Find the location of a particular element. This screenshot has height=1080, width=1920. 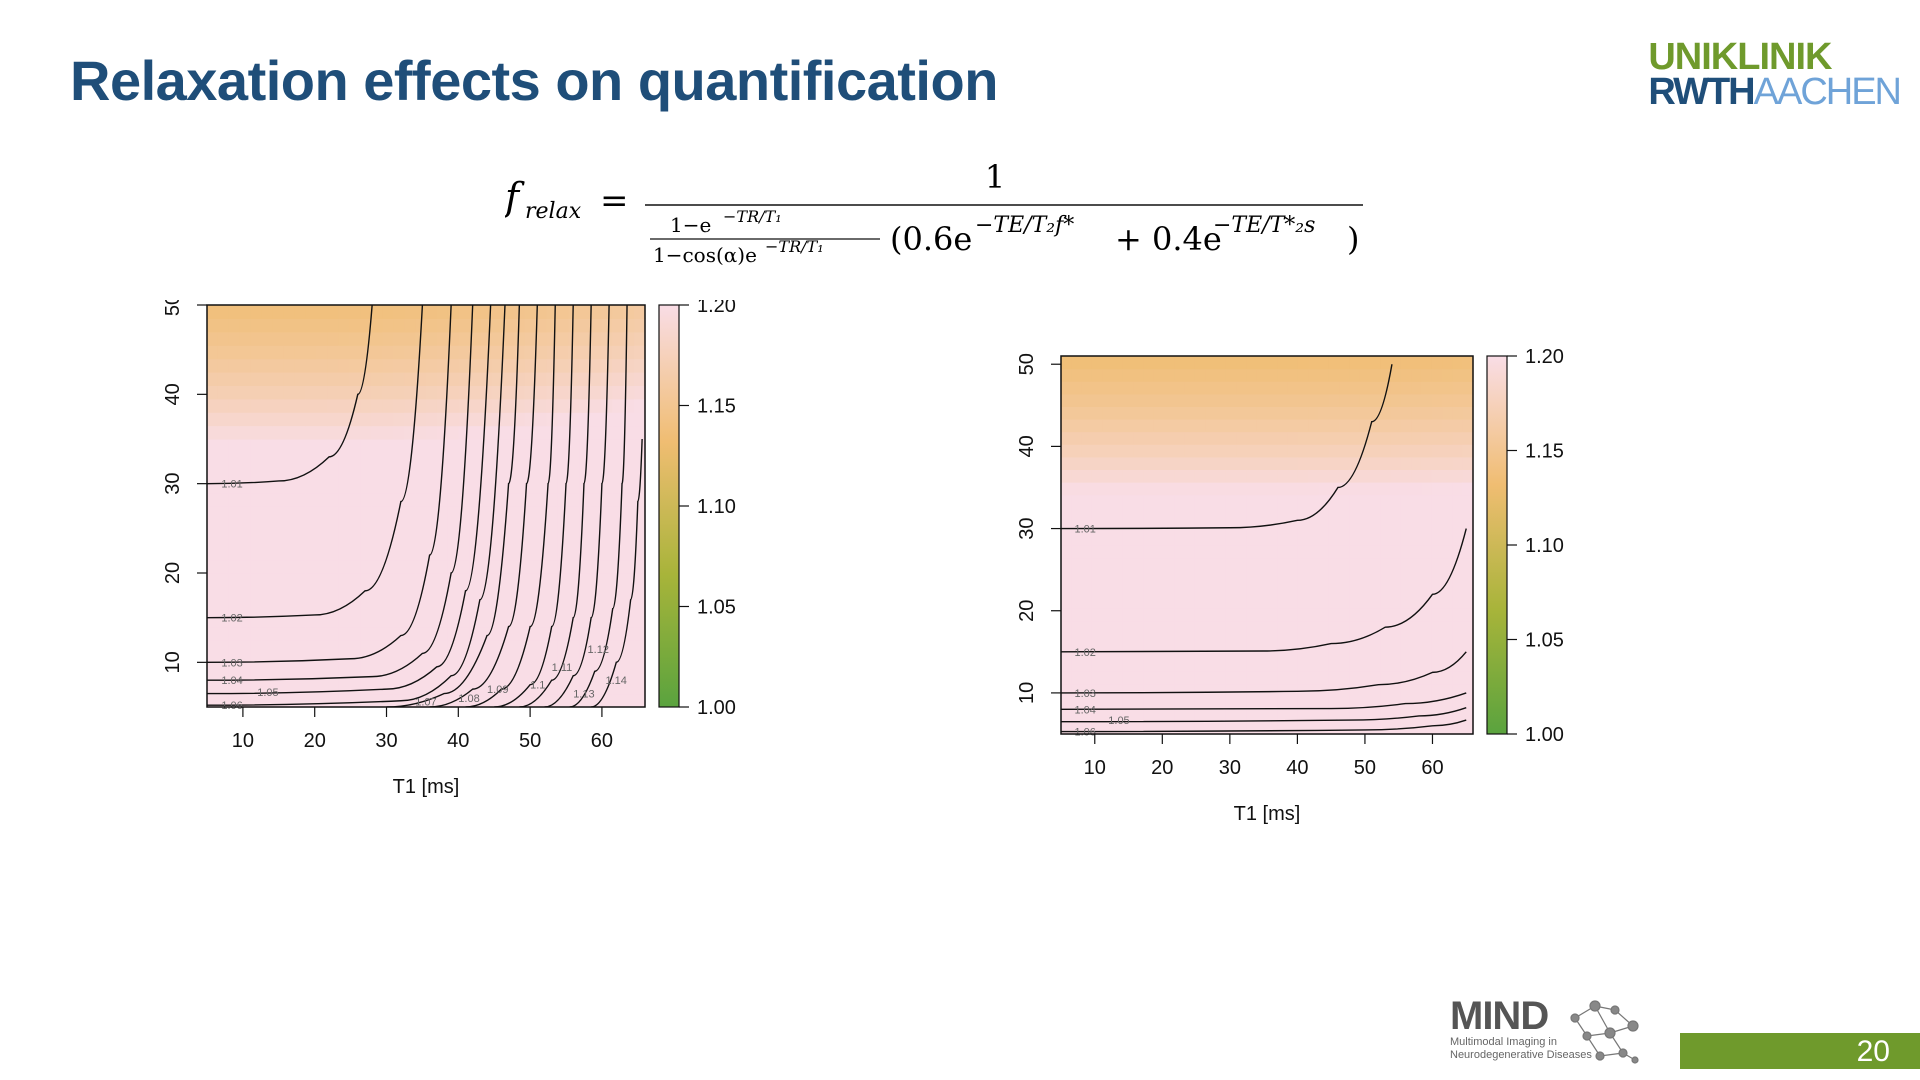

plot-frame is located at coordinates (426, 506).